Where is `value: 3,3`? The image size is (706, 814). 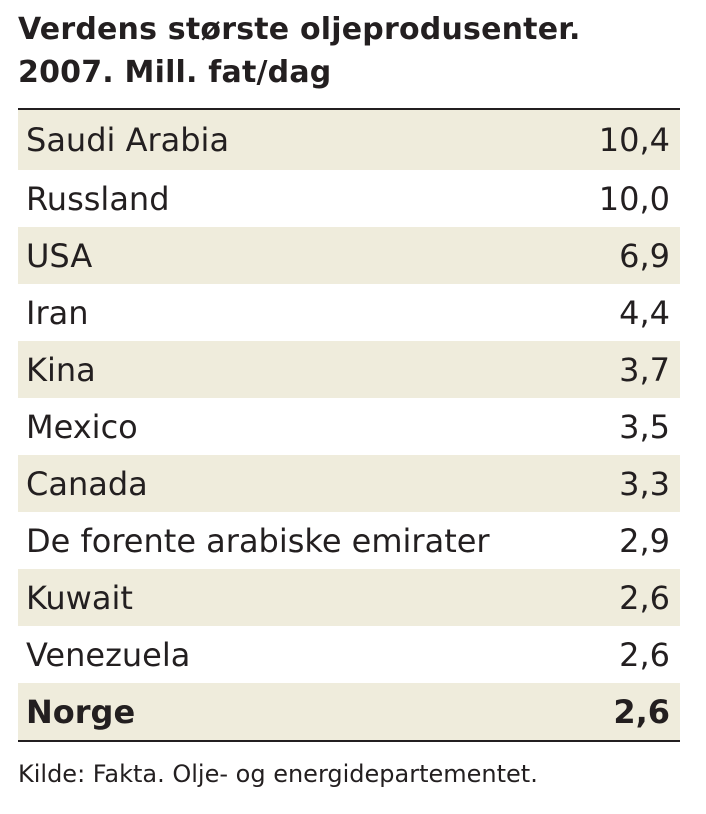
value: 3,3 is located at coordinates (644, 483).